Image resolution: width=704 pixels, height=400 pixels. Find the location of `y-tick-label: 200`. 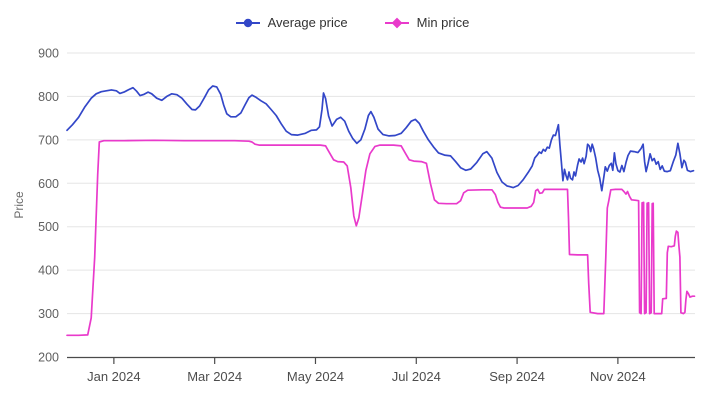

y-tick-label: 200 is located at coordinates (48, 358).